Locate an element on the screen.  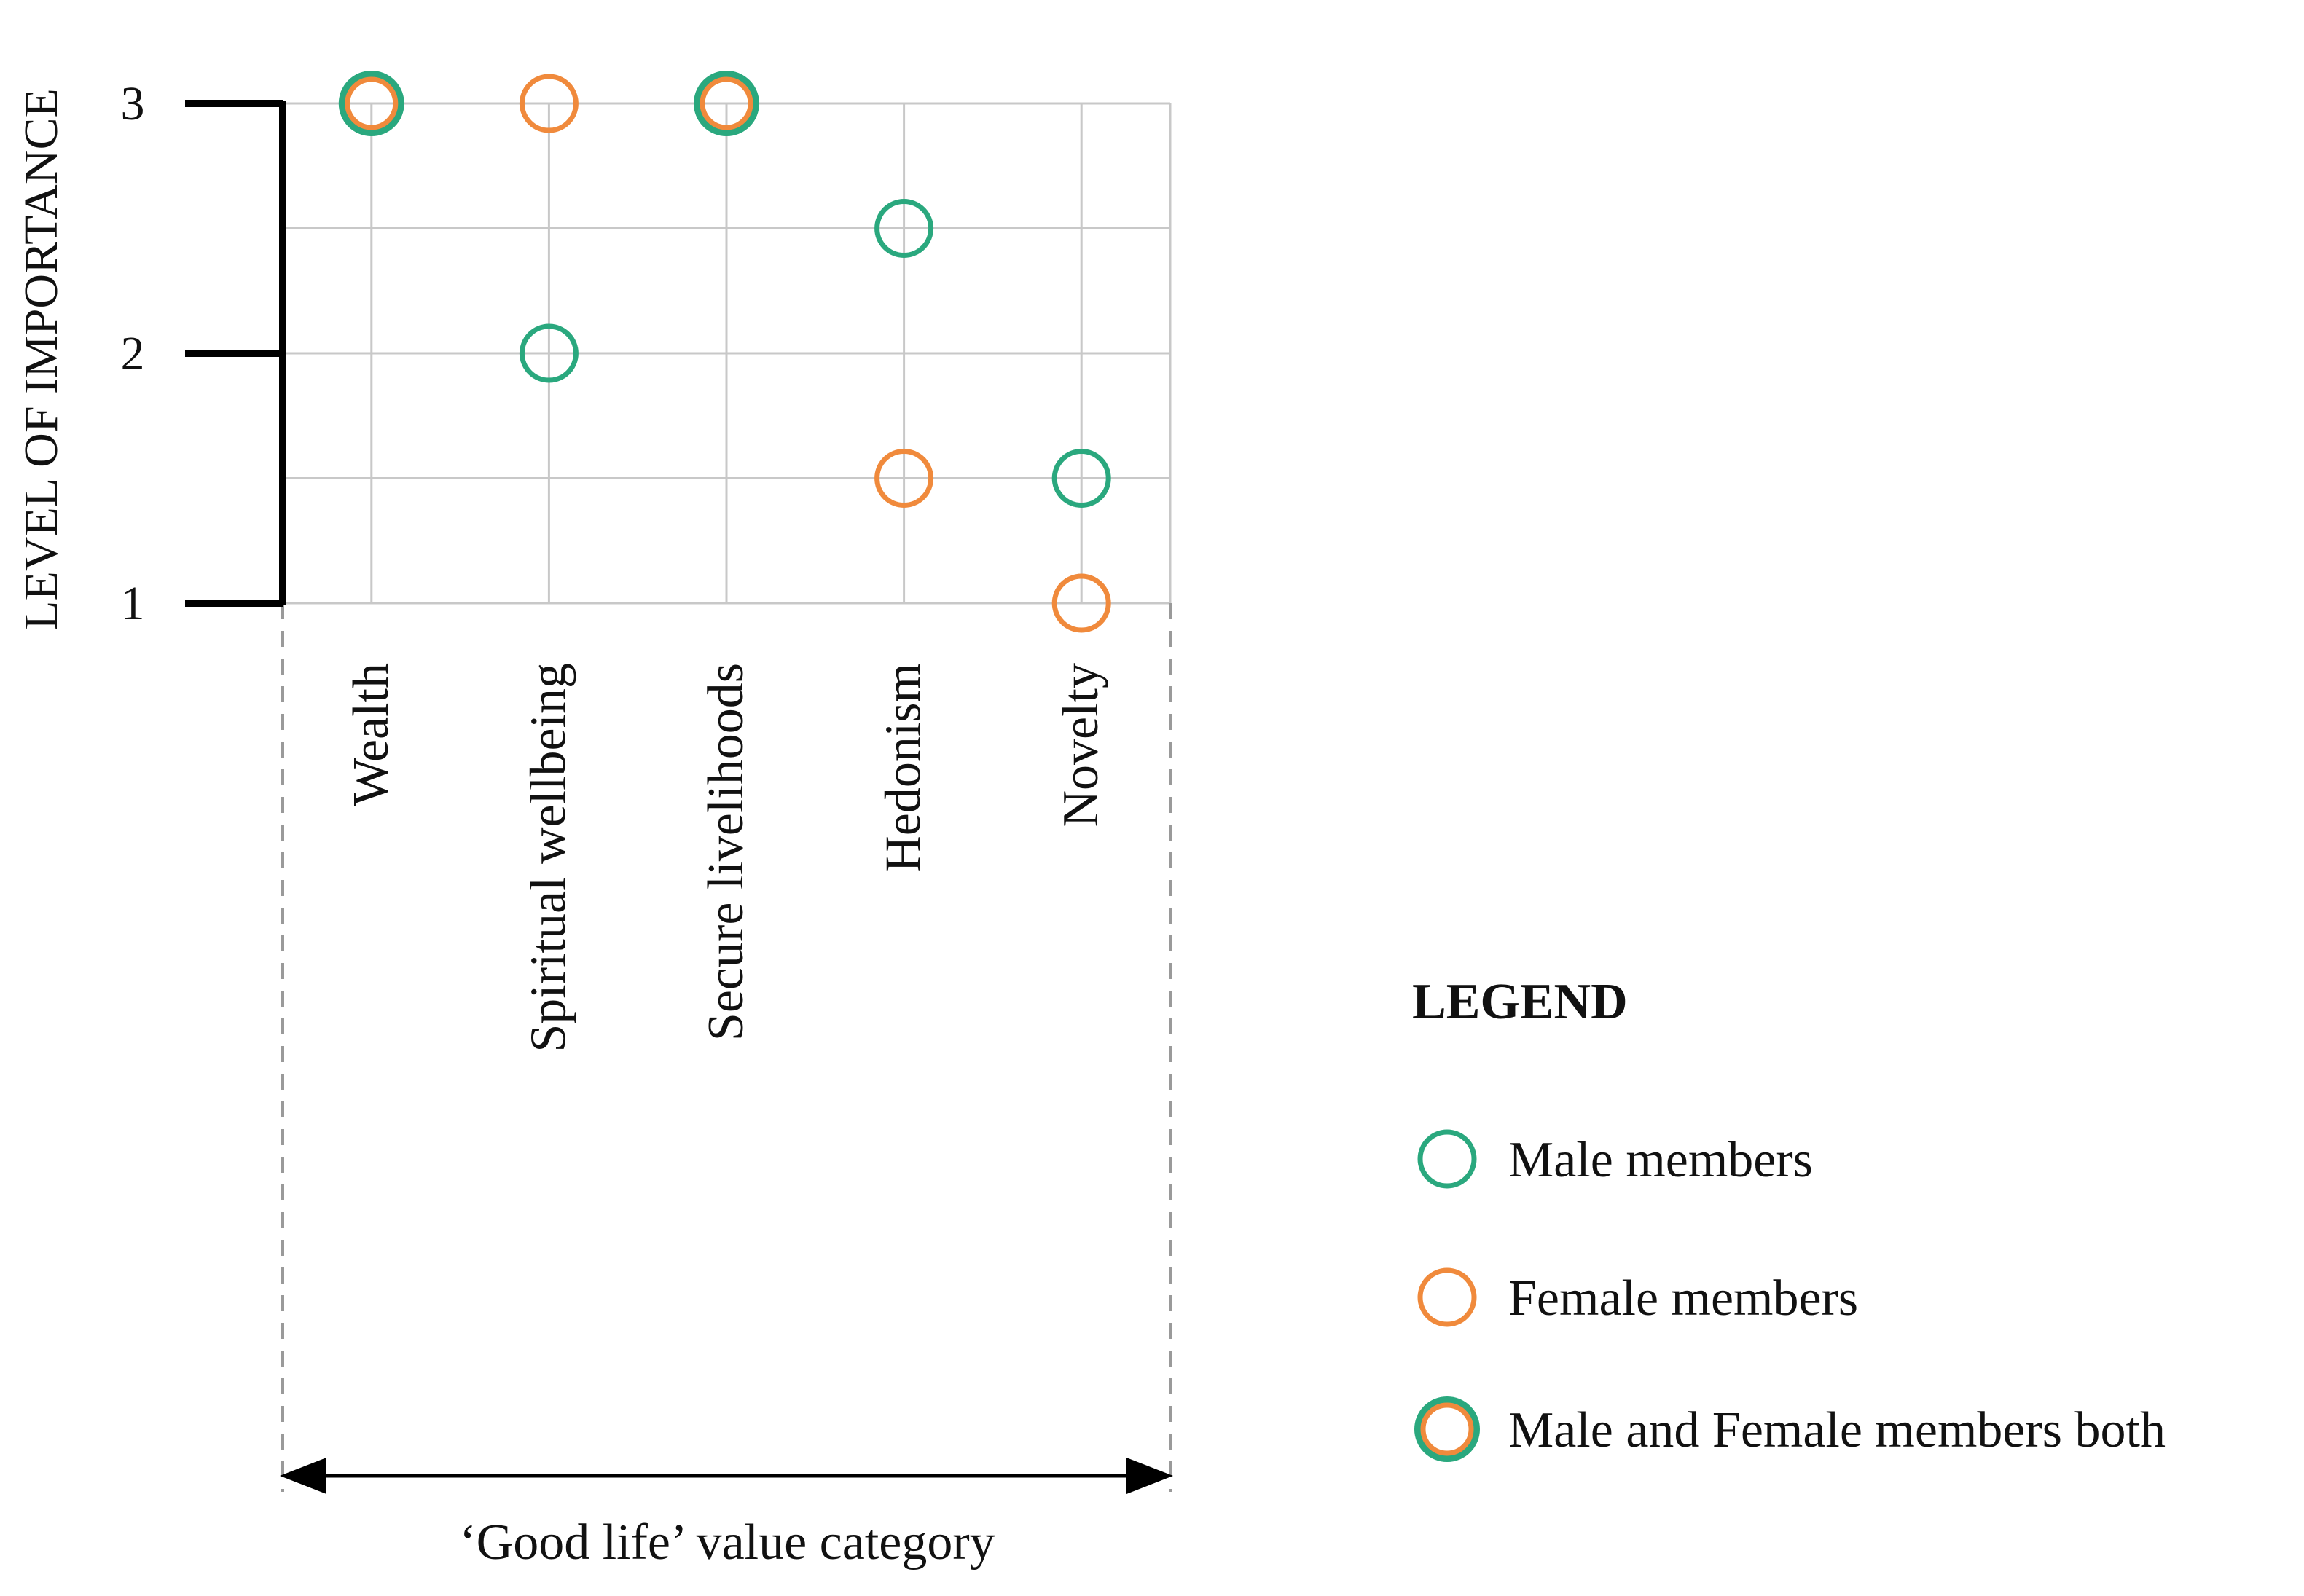
orange-circle-icon is located at coordinates (1447, 1297).